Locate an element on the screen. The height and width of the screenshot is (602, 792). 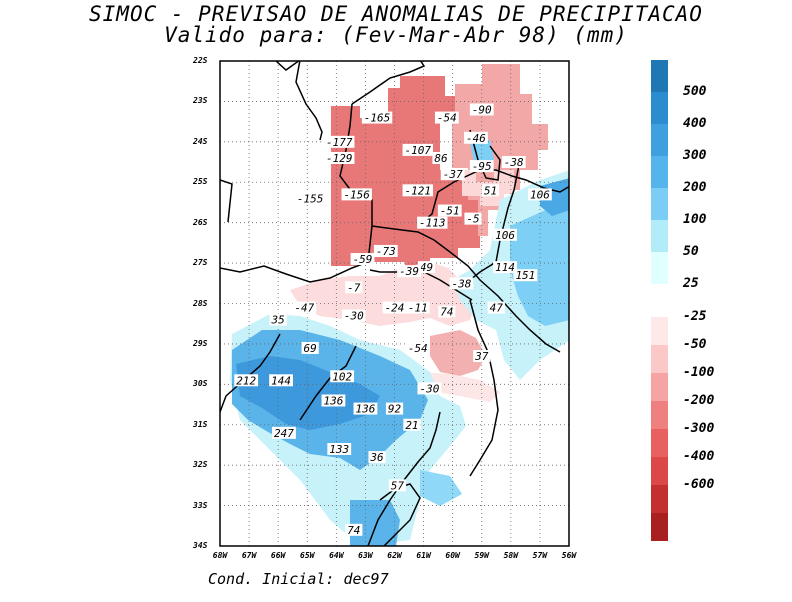
map-value-label: -107 is located at coordinates (418, 150).